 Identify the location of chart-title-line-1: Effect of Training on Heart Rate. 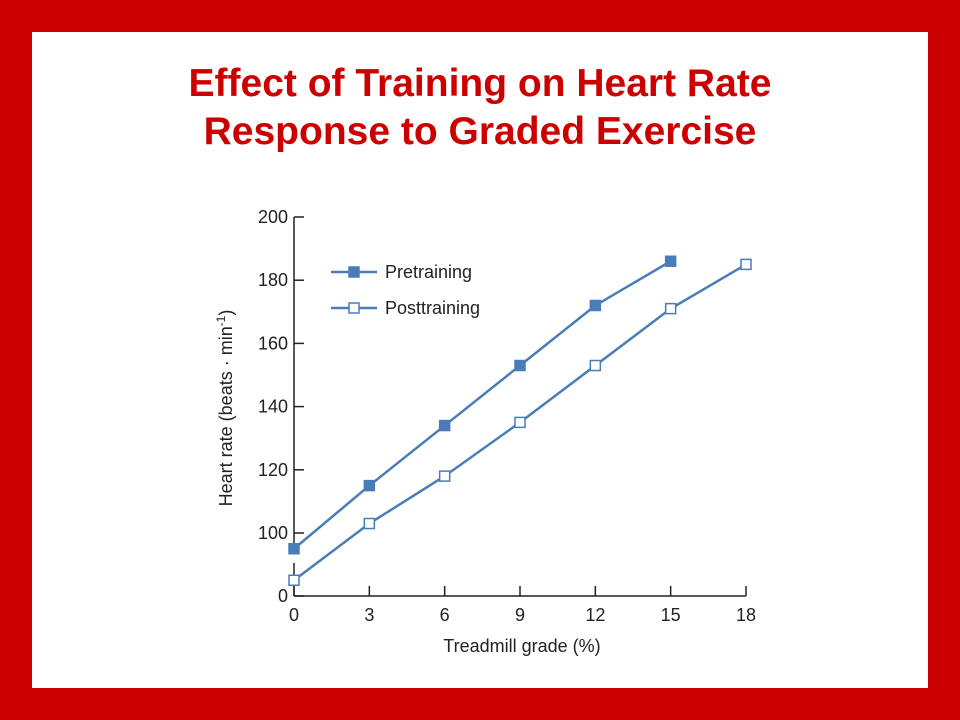
(480, 83).